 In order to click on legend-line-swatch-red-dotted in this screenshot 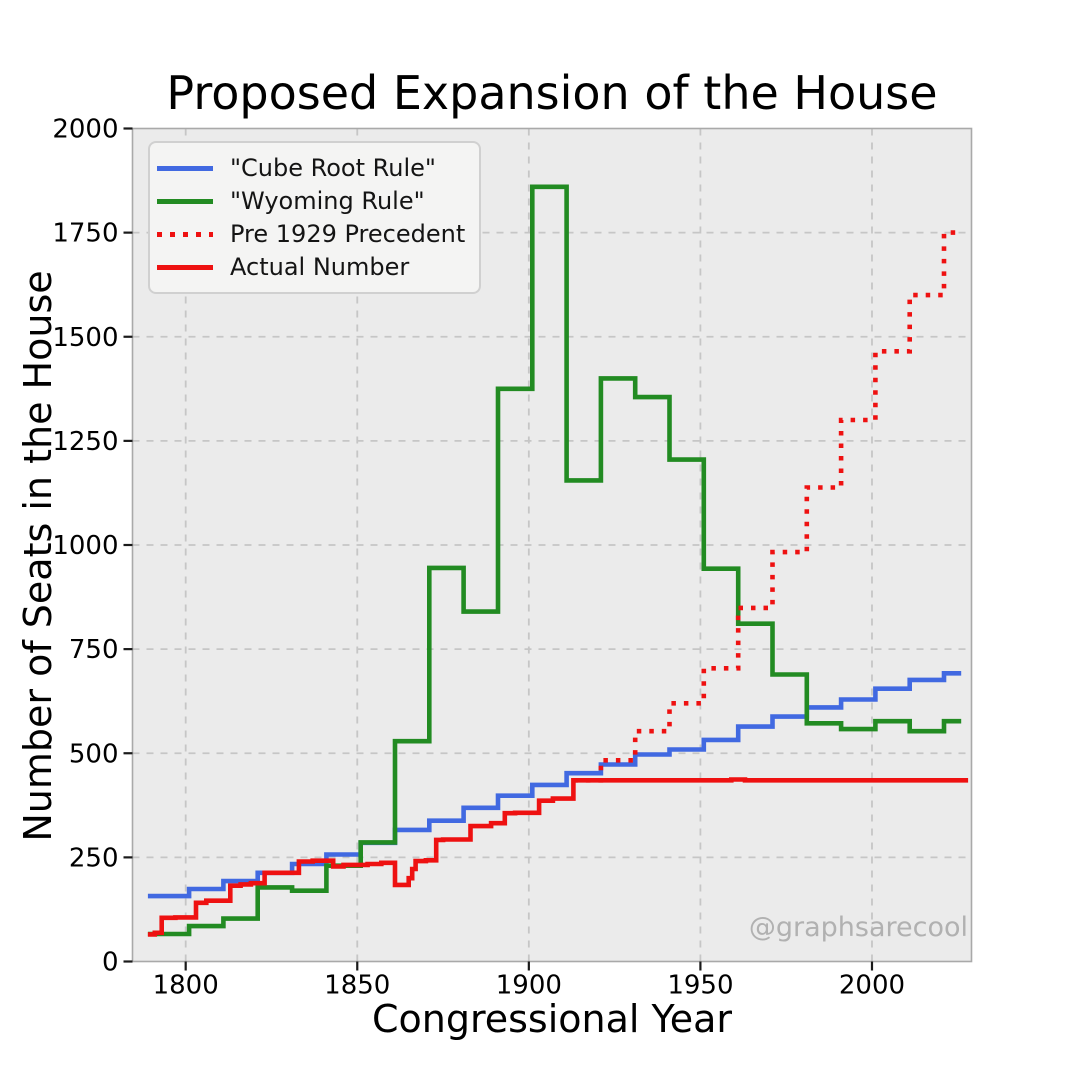, I will do `click(185, 234)`.